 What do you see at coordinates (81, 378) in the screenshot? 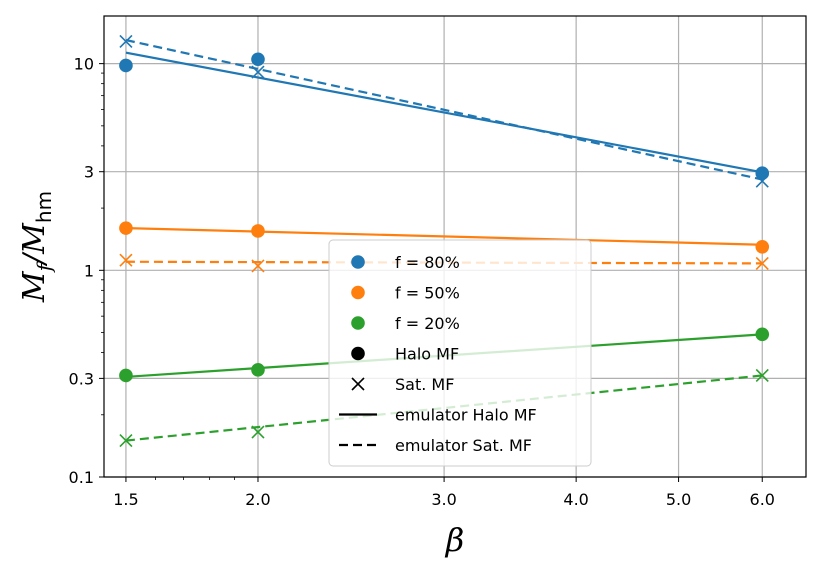
I see `y-tick-label: 0.3` at bounding box center [81, 378].